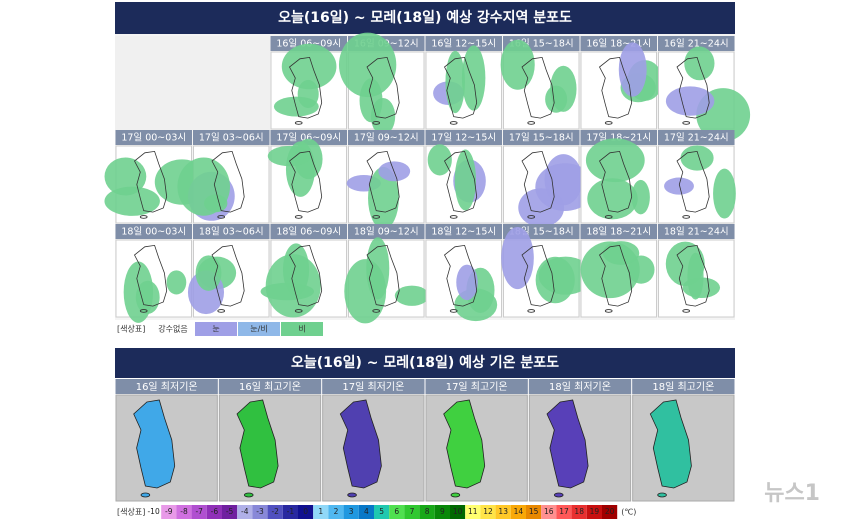  I want to click on time-label: 16일 21~24시, so click(696, 44).